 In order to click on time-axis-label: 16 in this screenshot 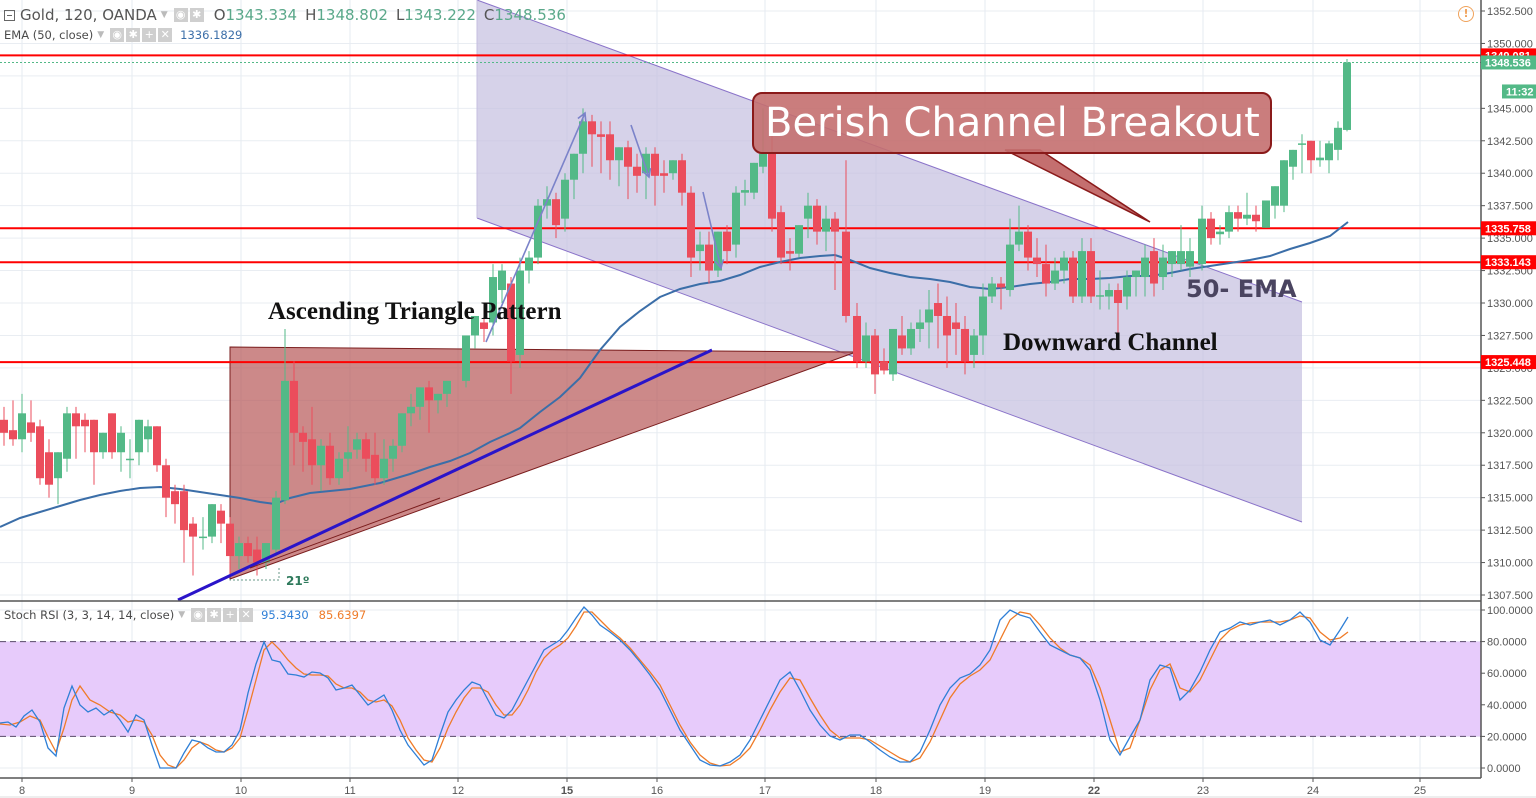, I will do `click(657, 791)`.